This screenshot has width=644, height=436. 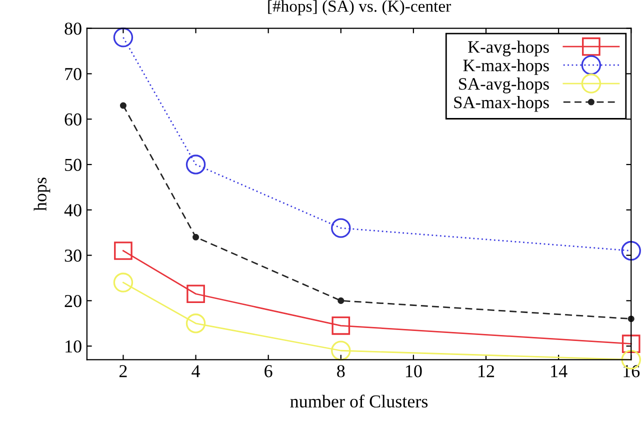 I want to click on y-tick-label: 50, so click(x=73, y=164).